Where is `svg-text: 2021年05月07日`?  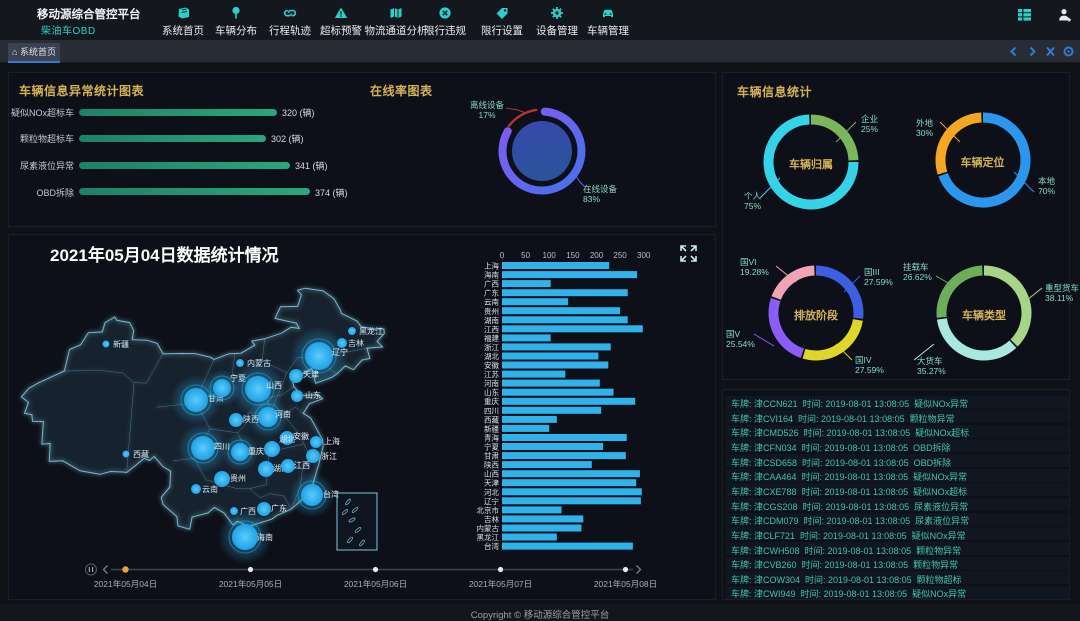
svg-text: 2021年05月07日 is located at coordinates (500, 584).